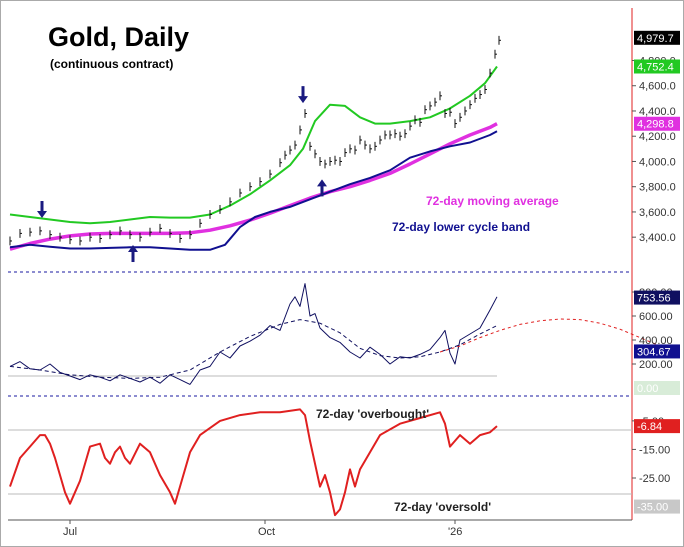  What do you see at coordinates (656, 317) in the screenshot?
I see `y-tick-label: 600.00` at bounding box center [656, 317].